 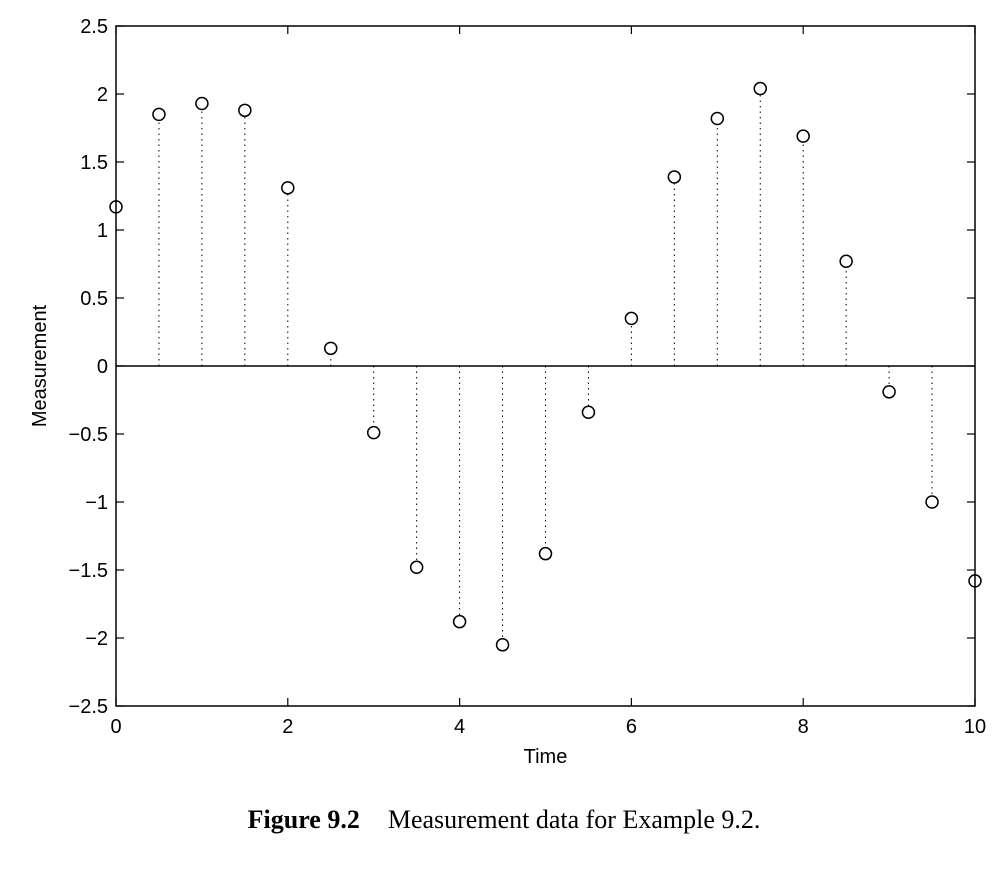 I want to click on figure-label: Figure 9.2, so click(x=303, y=819).